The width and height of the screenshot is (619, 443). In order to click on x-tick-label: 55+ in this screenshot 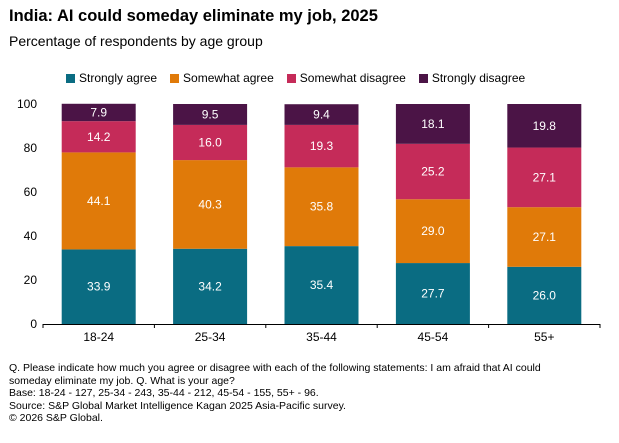, I will do `click(544, 337)`.